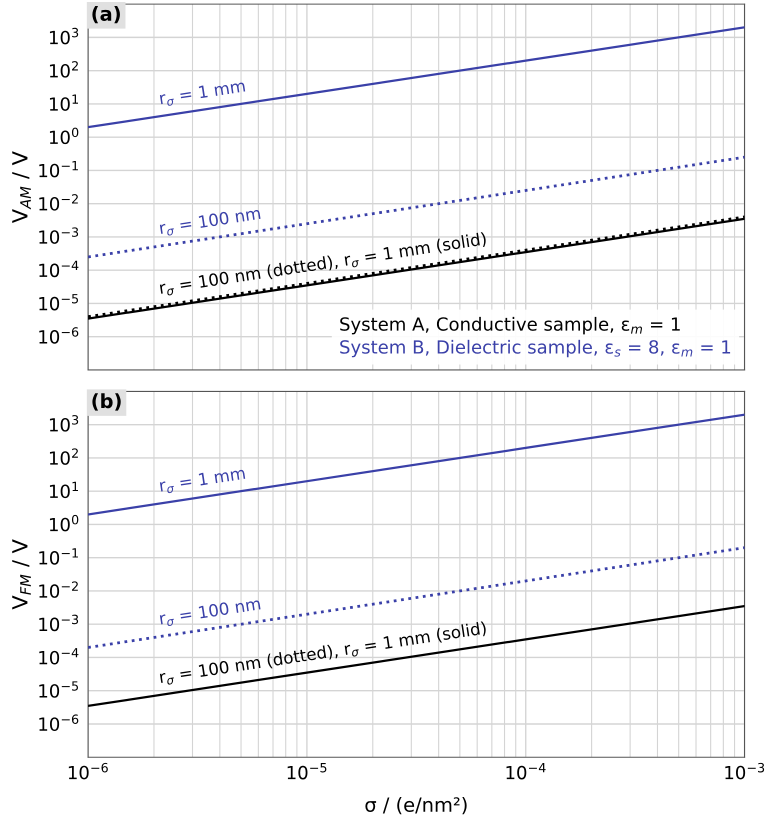 Image resolution: width=766 pixels, height=824 pixels. I want to click on text: System A, Conductive sample, ε$_{m}$ = 1, so click(510, 325).